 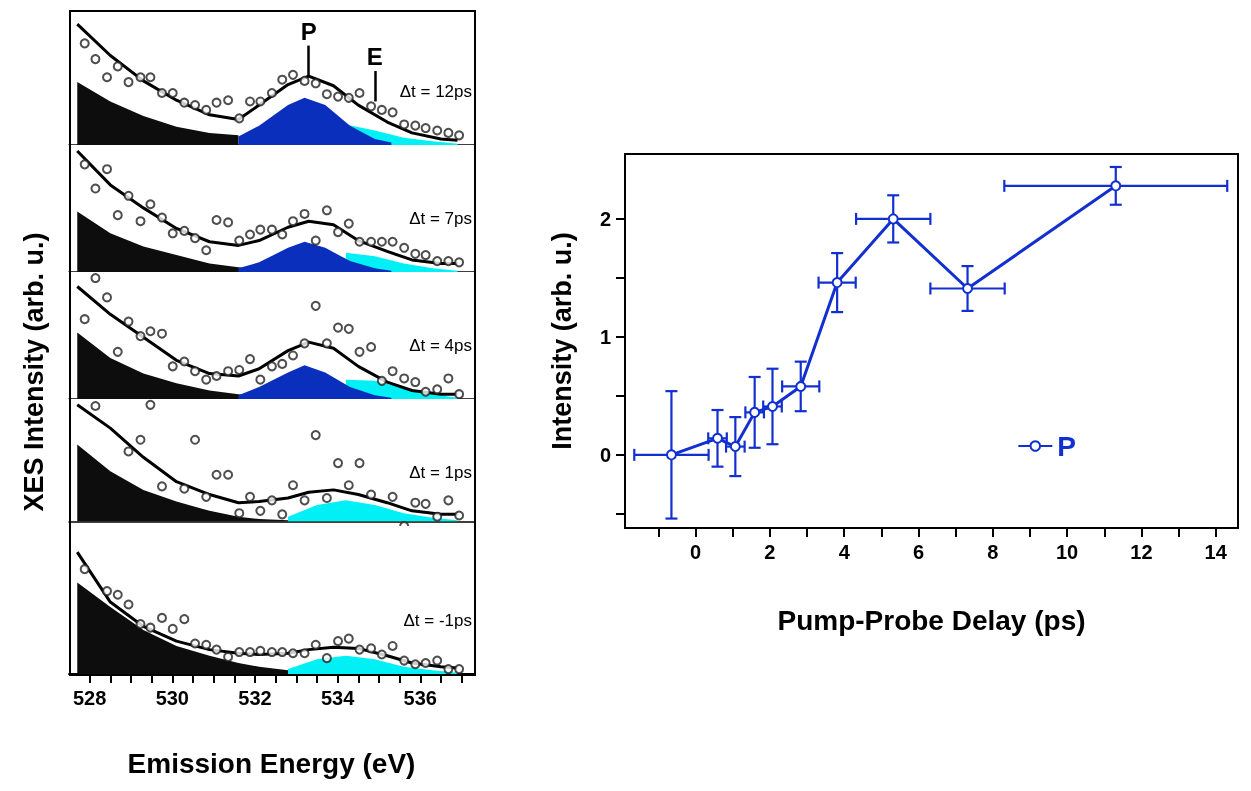 I want to click on x-tick-label: 2, so click(x=770, y=552).